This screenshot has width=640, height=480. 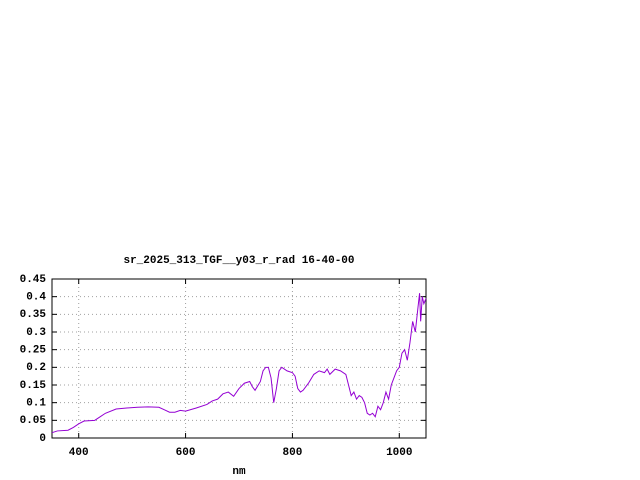 I want to click on x-tick-label: 400, so click(x=79, y=453).